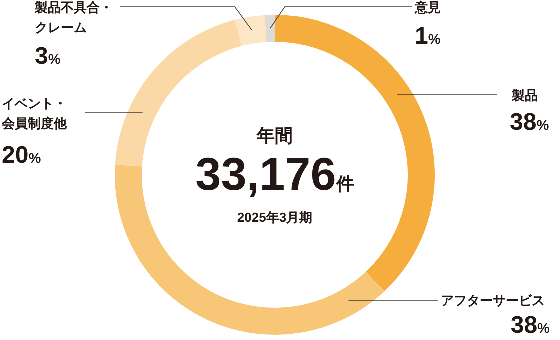 This screenshot has height=340, width=560. Describe the element at coordinates (22, 155) in the screenshot. I see `data-label: 20%` at that location.